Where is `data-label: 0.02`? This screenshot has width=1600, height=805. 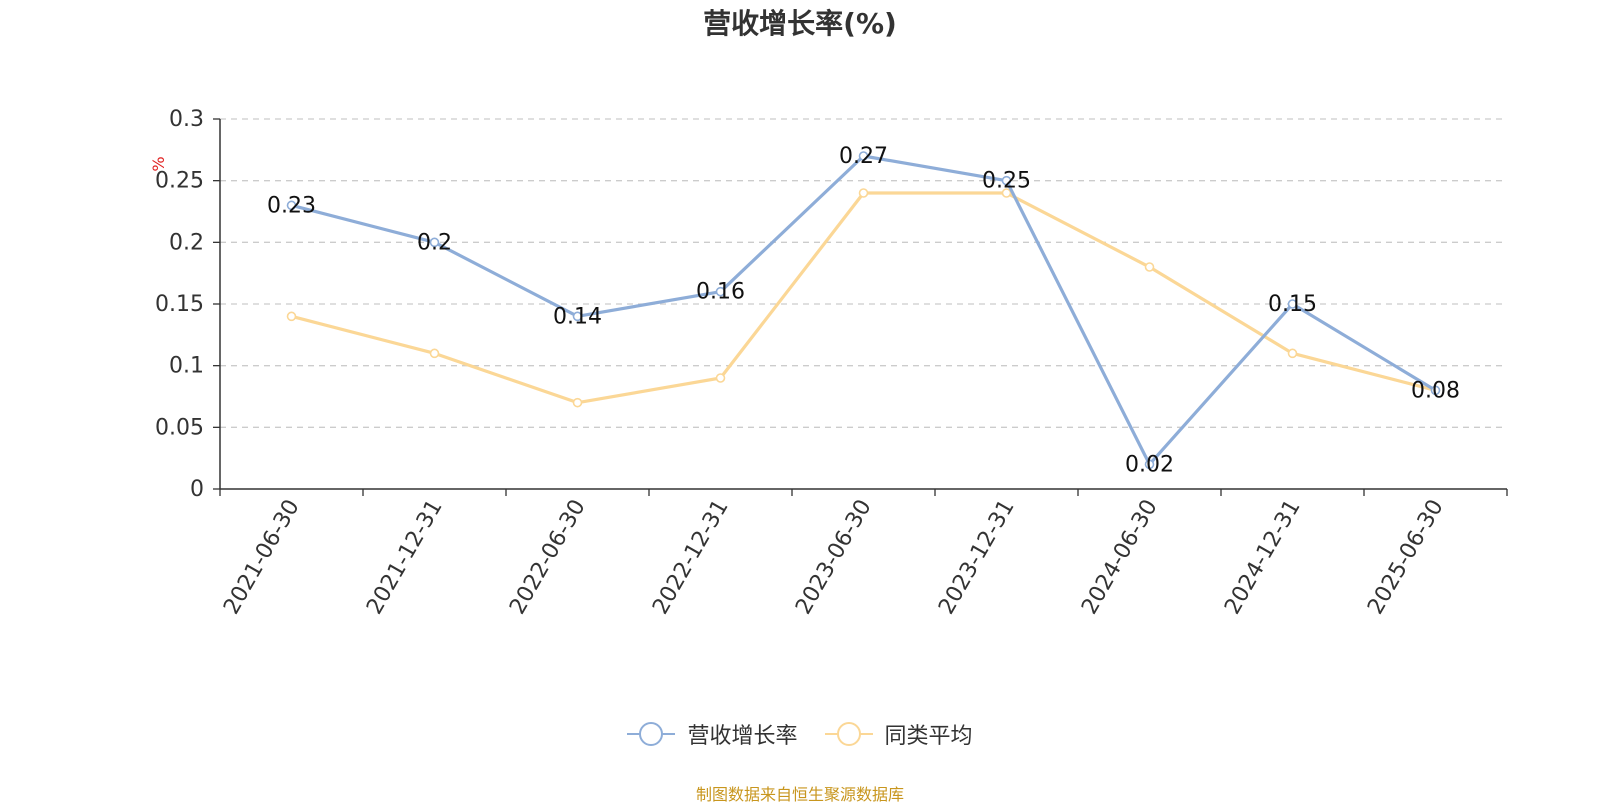
data-label: 0.02 is located at coordinates (1149, 464).